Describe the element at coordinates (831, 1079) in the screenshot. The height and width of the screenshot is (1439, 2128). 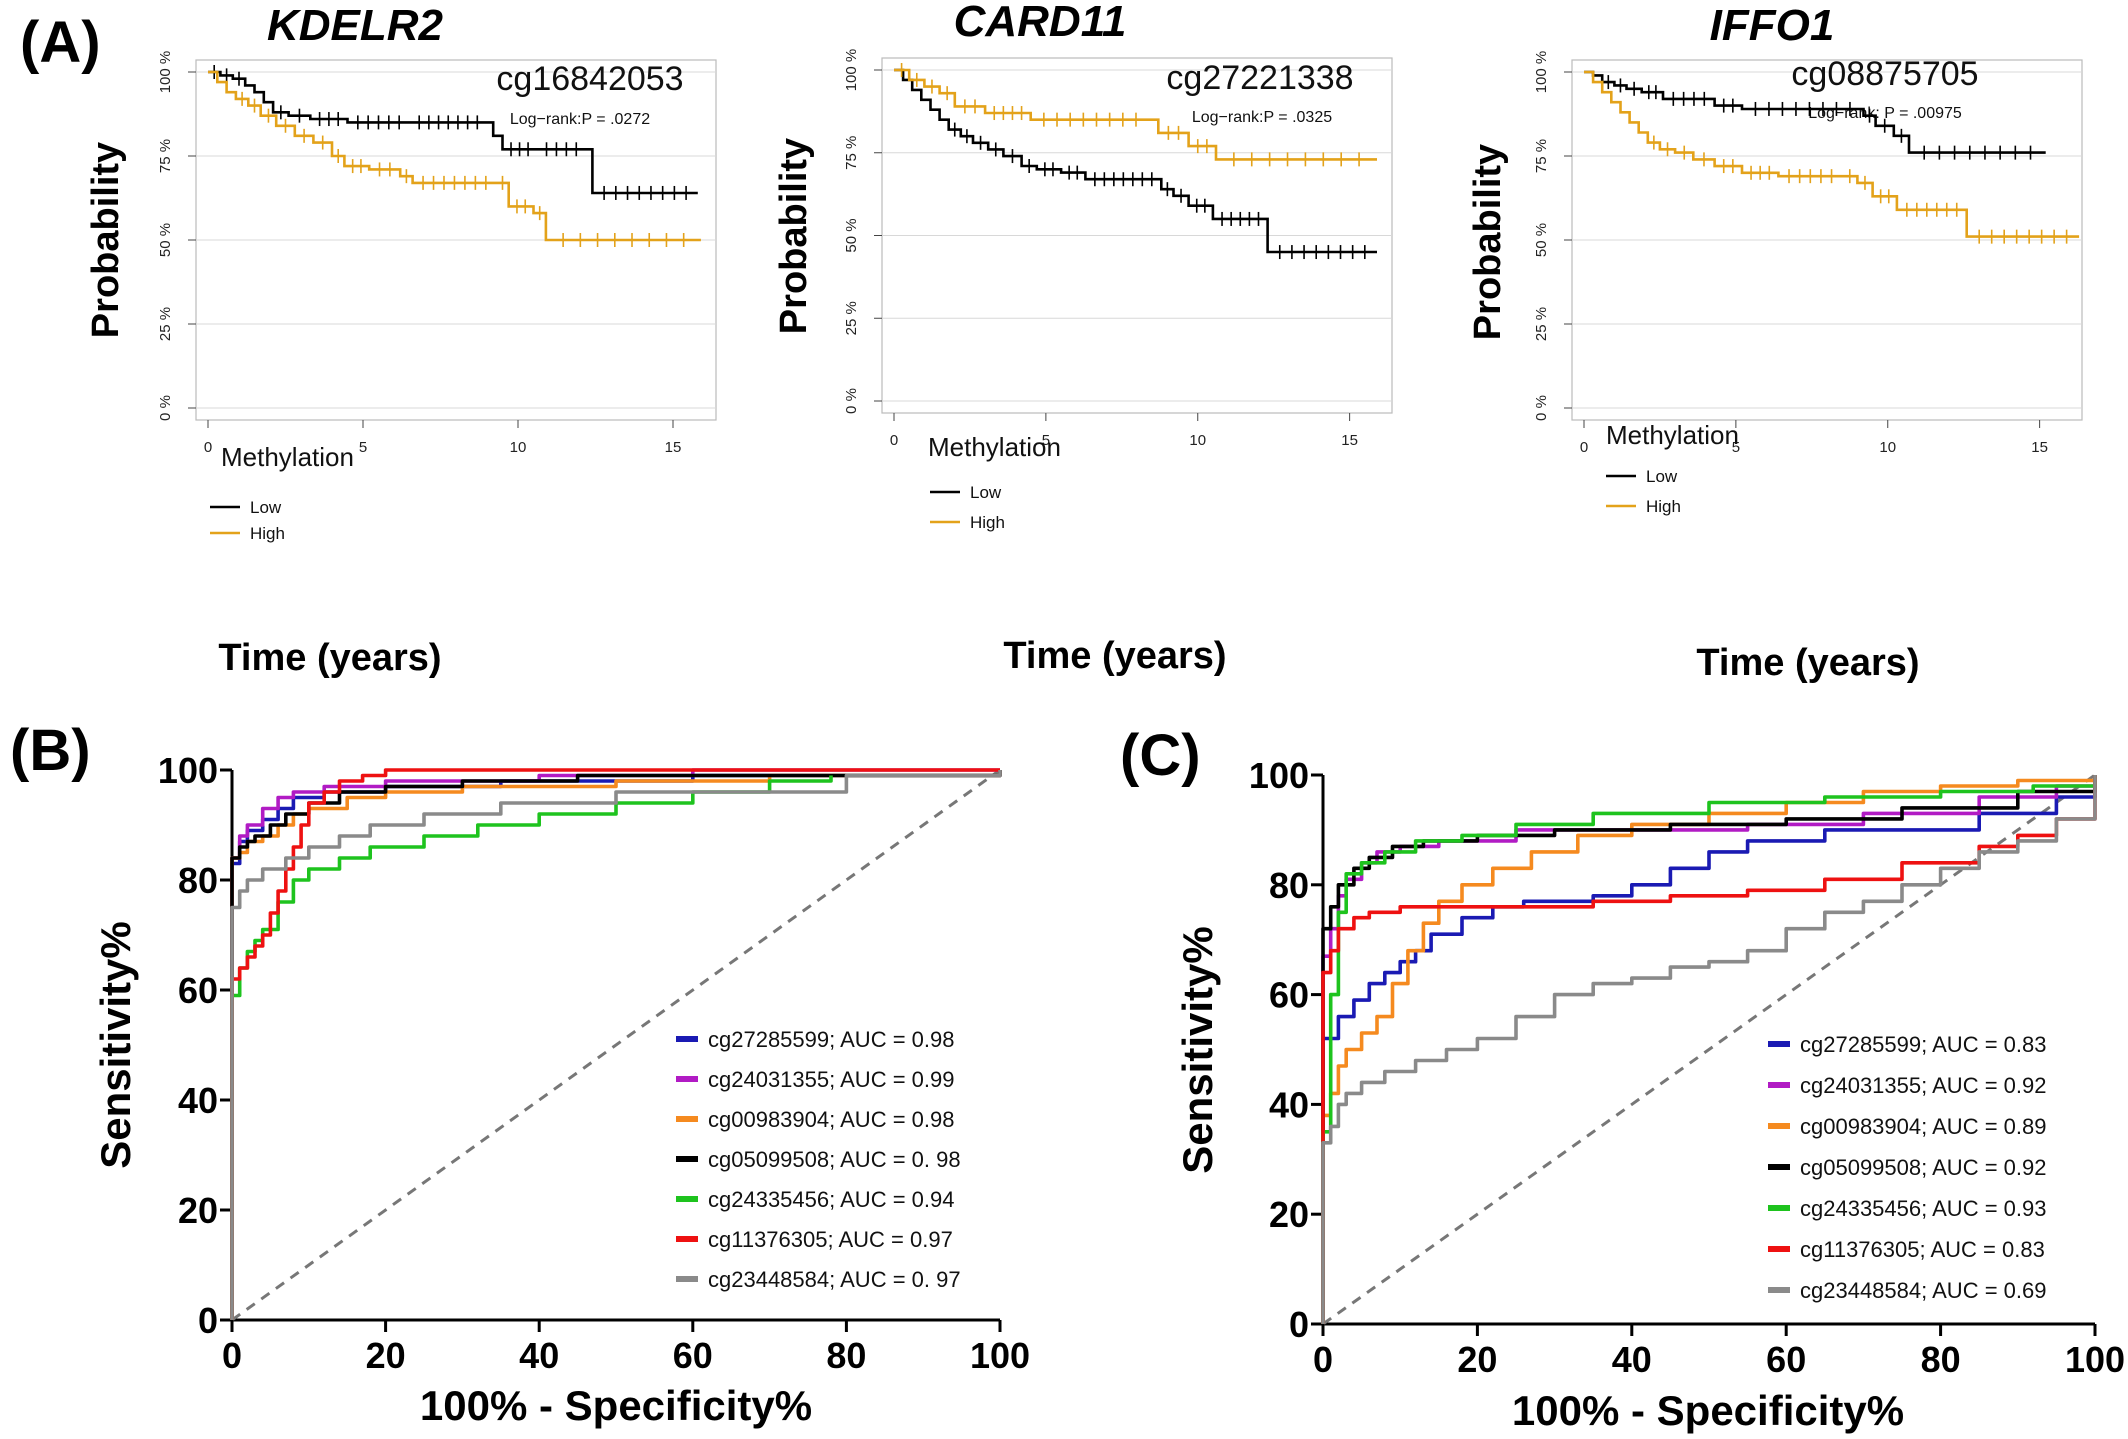
I see `roc-legend-entry: cg24031355; AUC = 0.99` at that location.